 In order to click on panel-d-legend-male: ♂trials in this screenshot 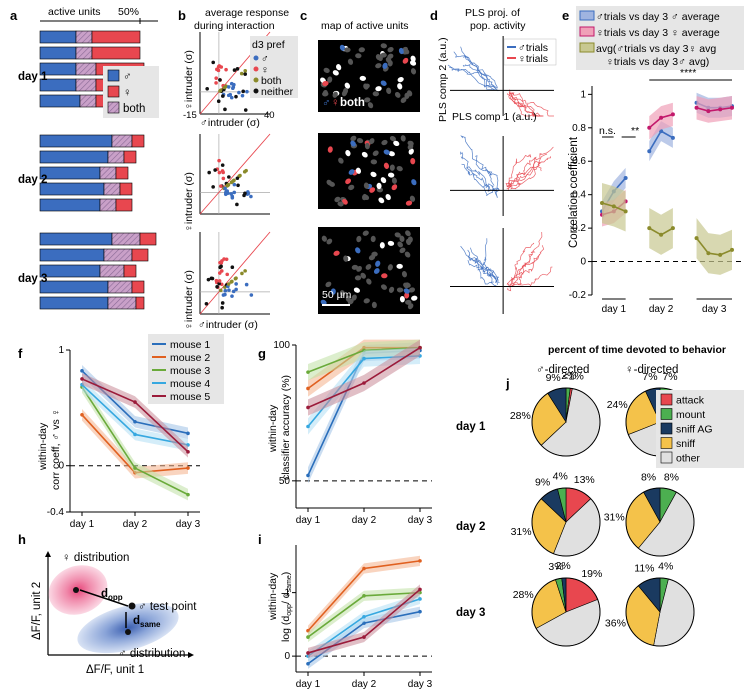, I will do `click(533, 48)`.